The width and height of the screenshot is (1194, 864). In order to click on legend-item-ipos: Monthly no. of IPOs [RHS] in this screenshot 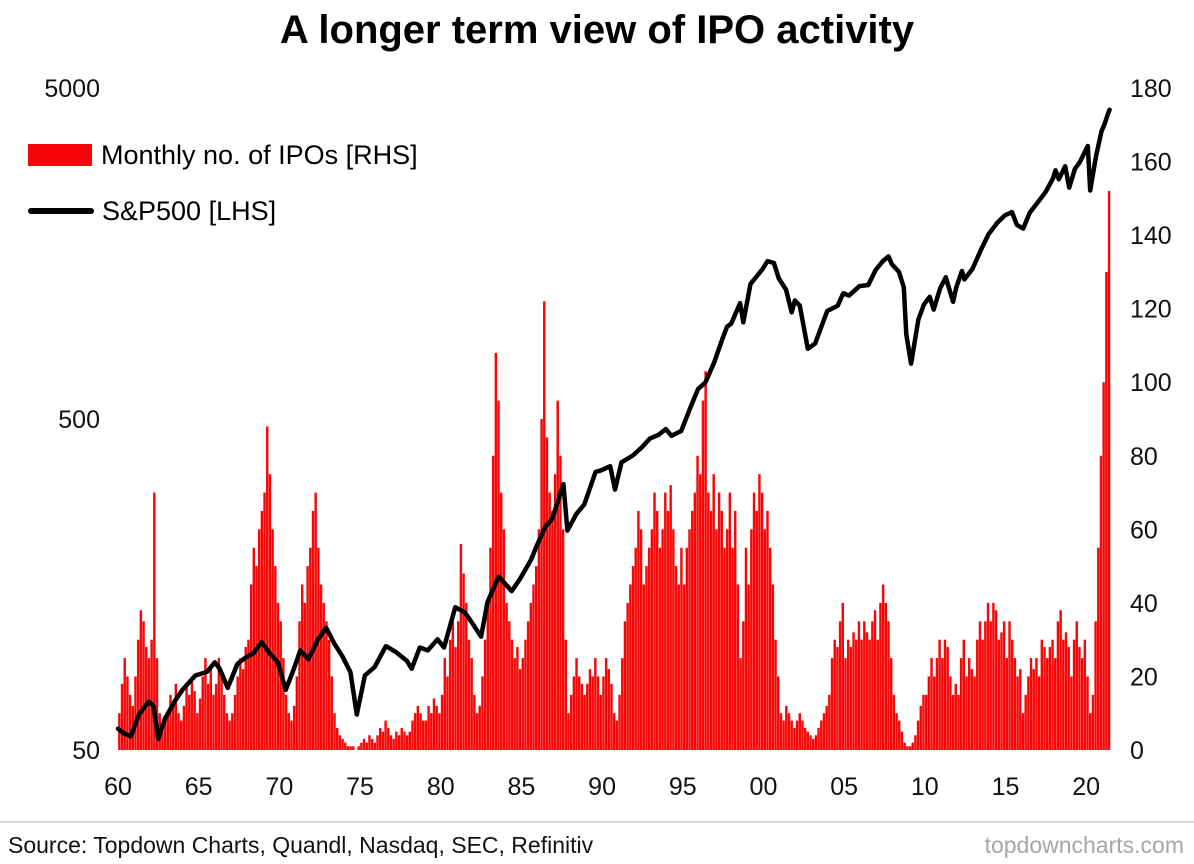, I will do `click(223, 155)`.